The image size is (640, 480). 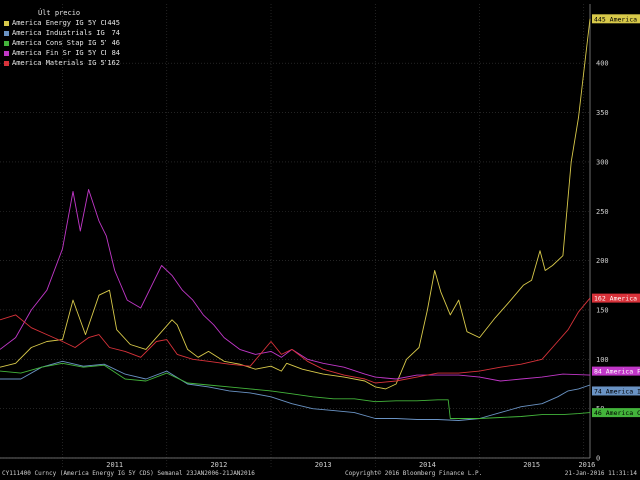 What do you see at coordinates (59, 23) in the screenshot?
I see `legend-label: America Energy IG 5Y CDS` at bounding box center [59, 23].